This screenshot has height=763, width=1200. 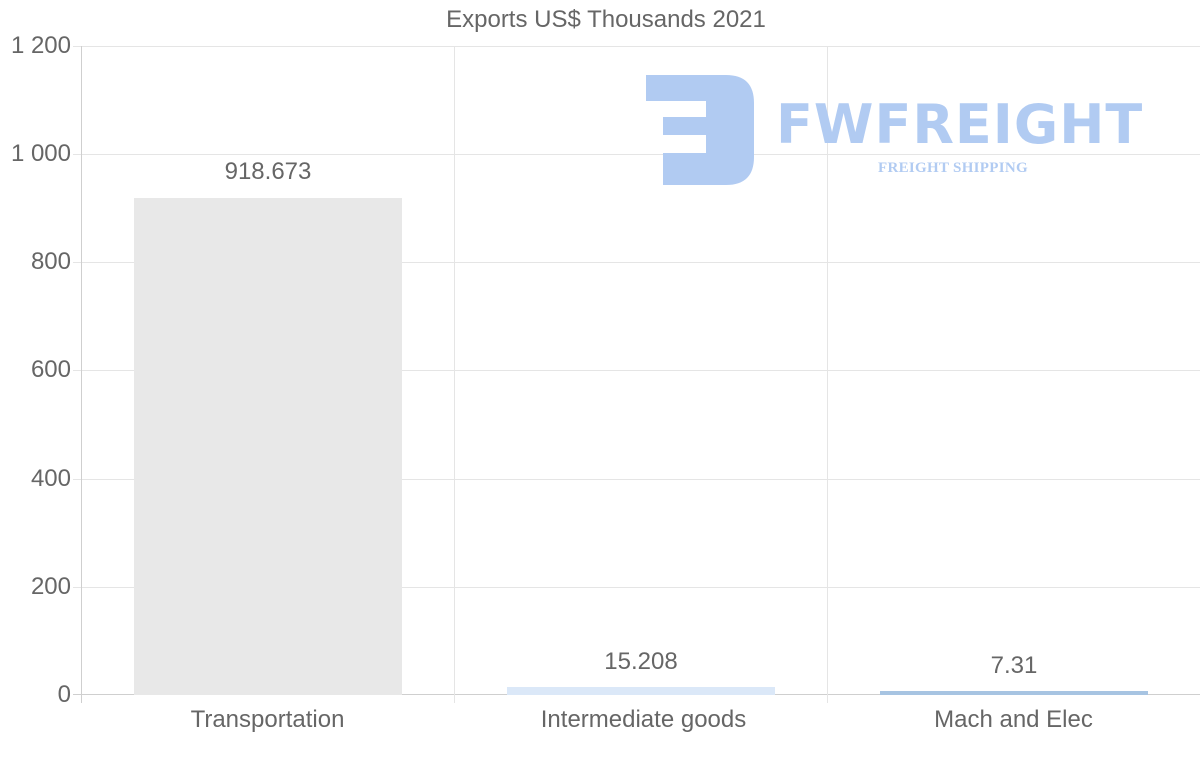 I want to click on x-tick-intermediate-goods: Intermediate goods, so click(x=643, y=719).